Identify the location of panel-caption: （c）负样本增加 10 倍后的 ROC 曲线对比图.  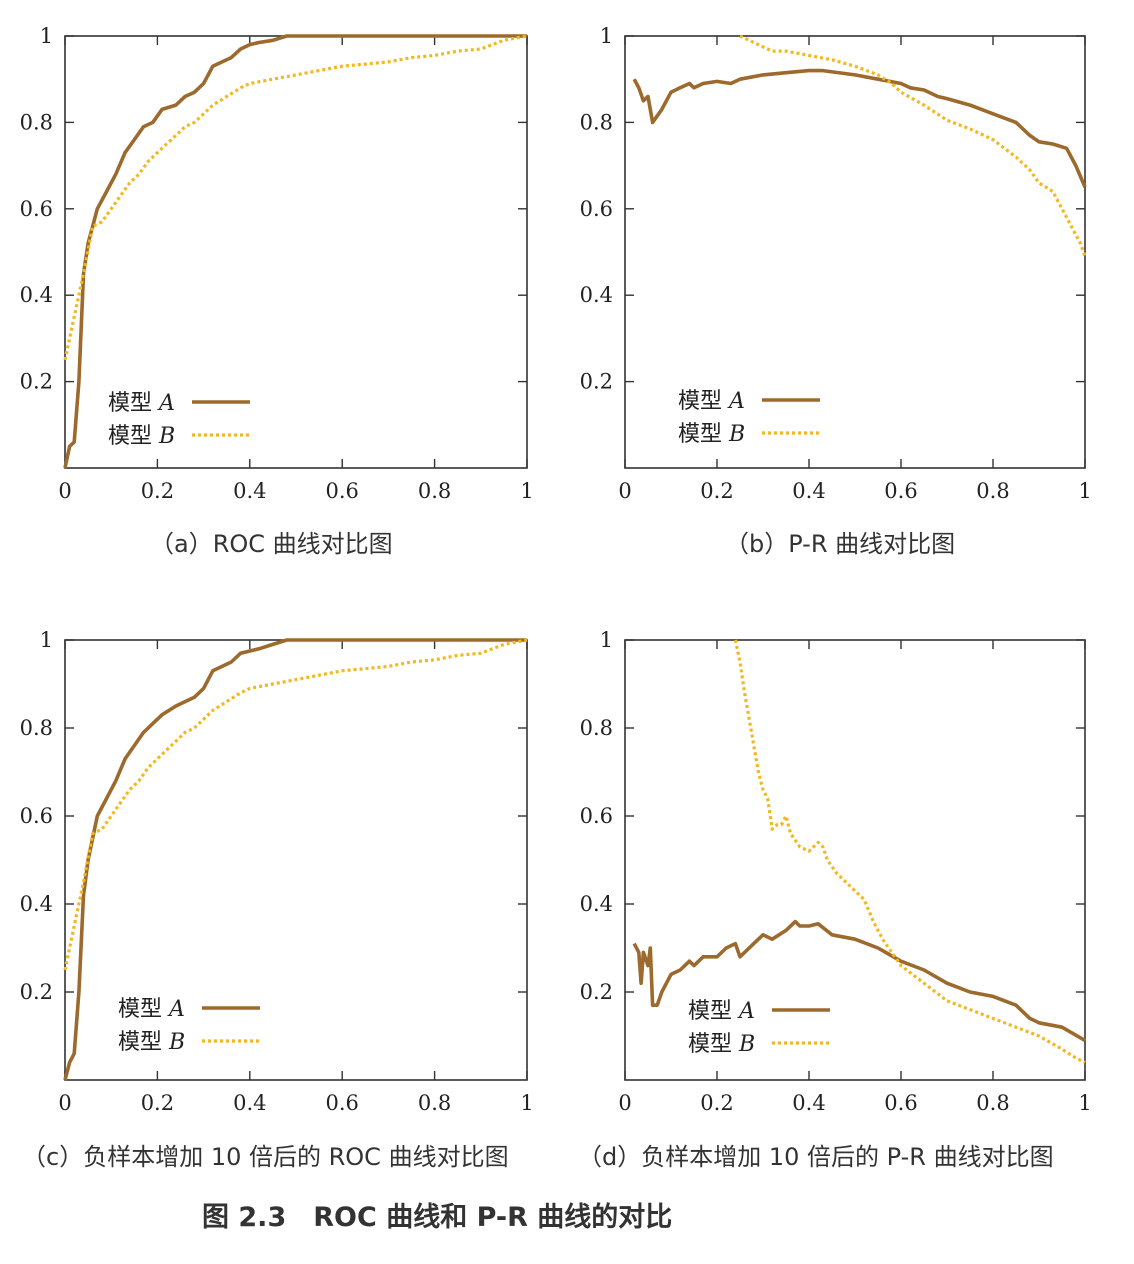
(265, 1157).